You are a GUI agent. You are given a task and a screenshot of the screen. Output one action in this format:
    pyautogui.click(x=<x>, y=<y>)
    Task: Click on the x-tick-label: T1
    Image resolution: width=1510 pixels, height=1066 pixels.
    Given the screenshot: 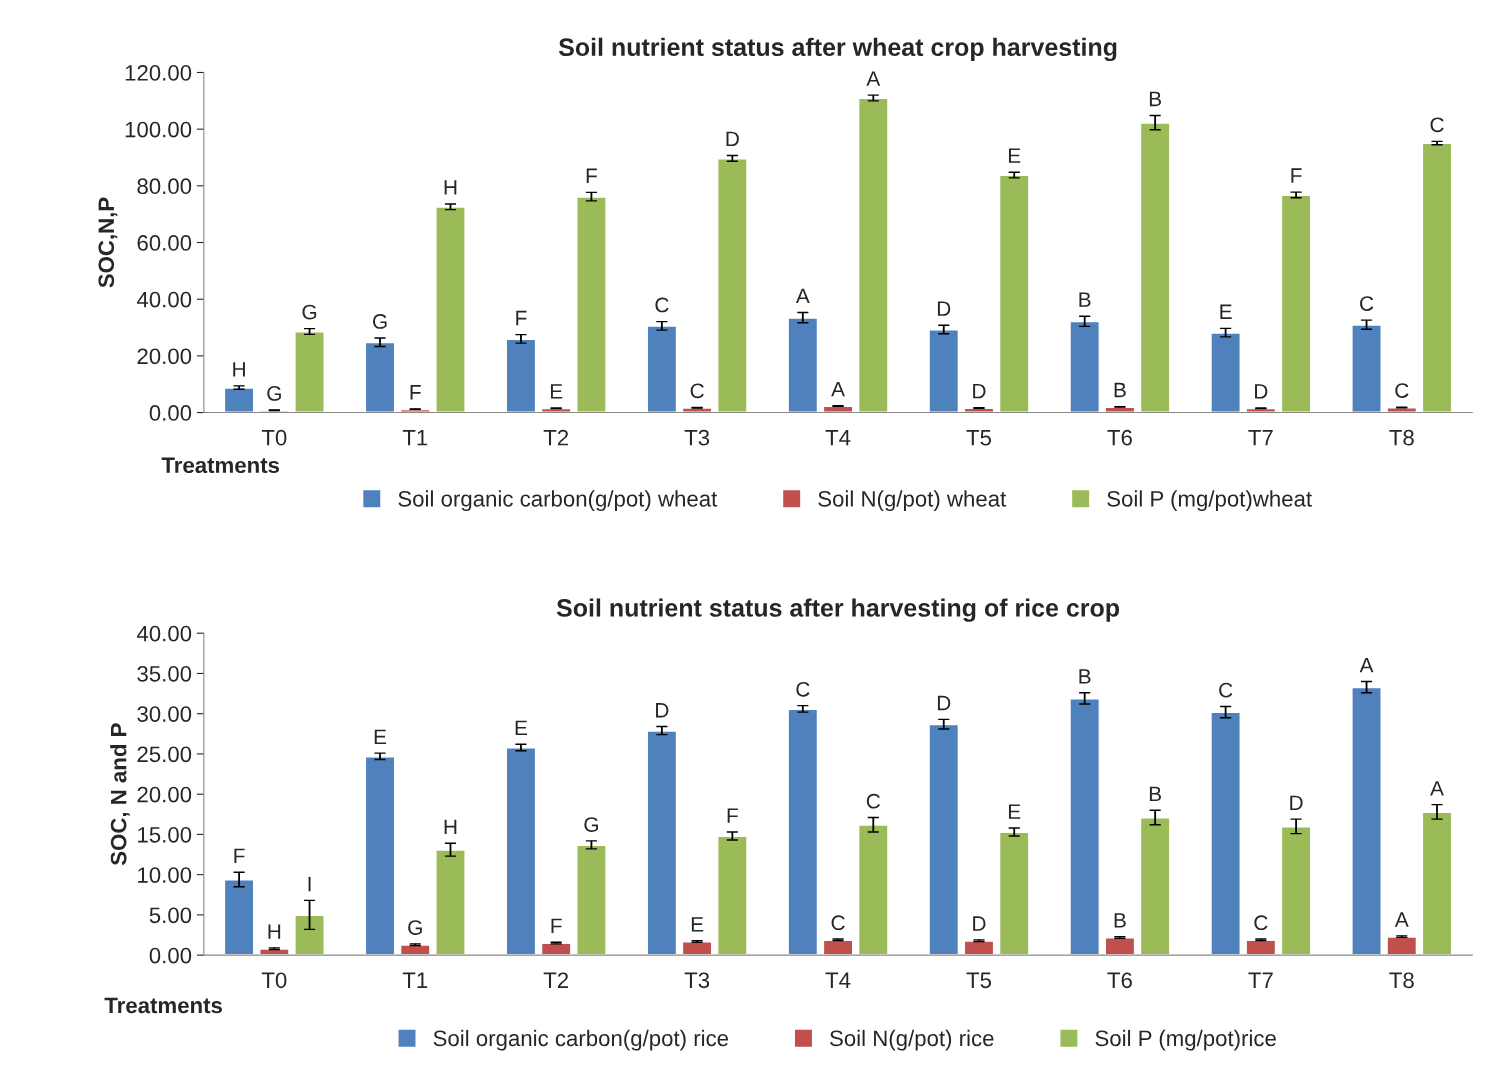 What is the action you would take?
    pyautogui.click(x=415, y=438)
    